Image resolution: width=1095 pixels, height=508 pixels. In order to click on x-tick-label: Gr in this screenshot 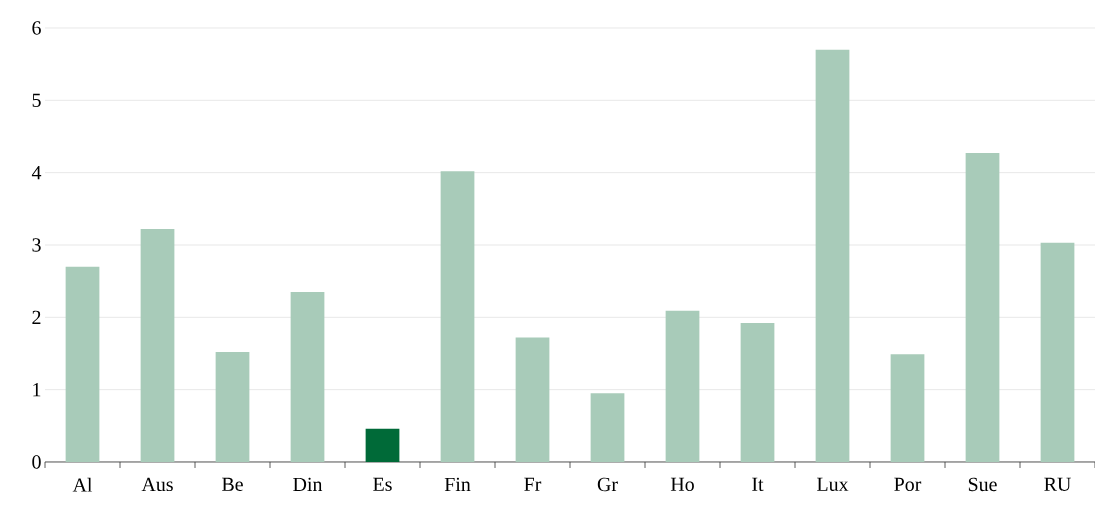, I will do `click(607, 484)`.